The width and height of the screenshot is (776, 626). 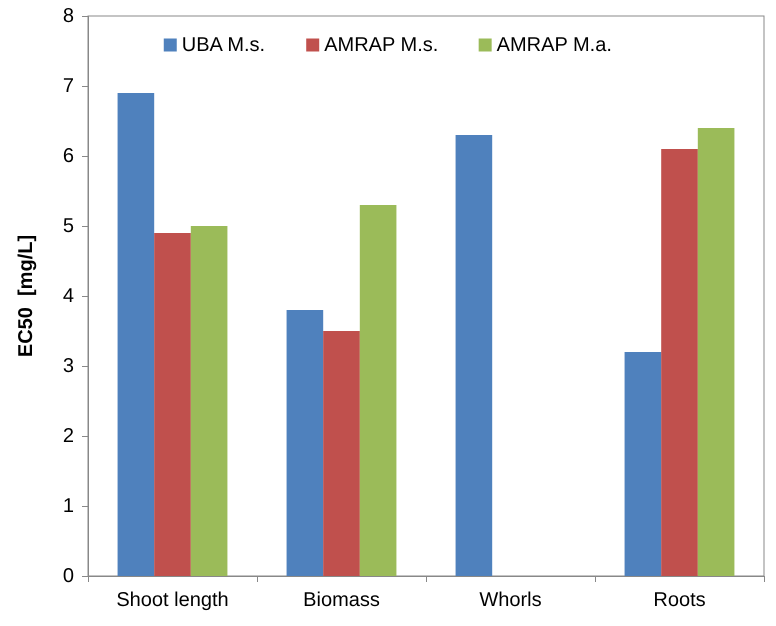 What do you see at coordinates (510, 600) in the screenshot?
I see `x-tick-label: Whorls` at bounding box center [510, 600].